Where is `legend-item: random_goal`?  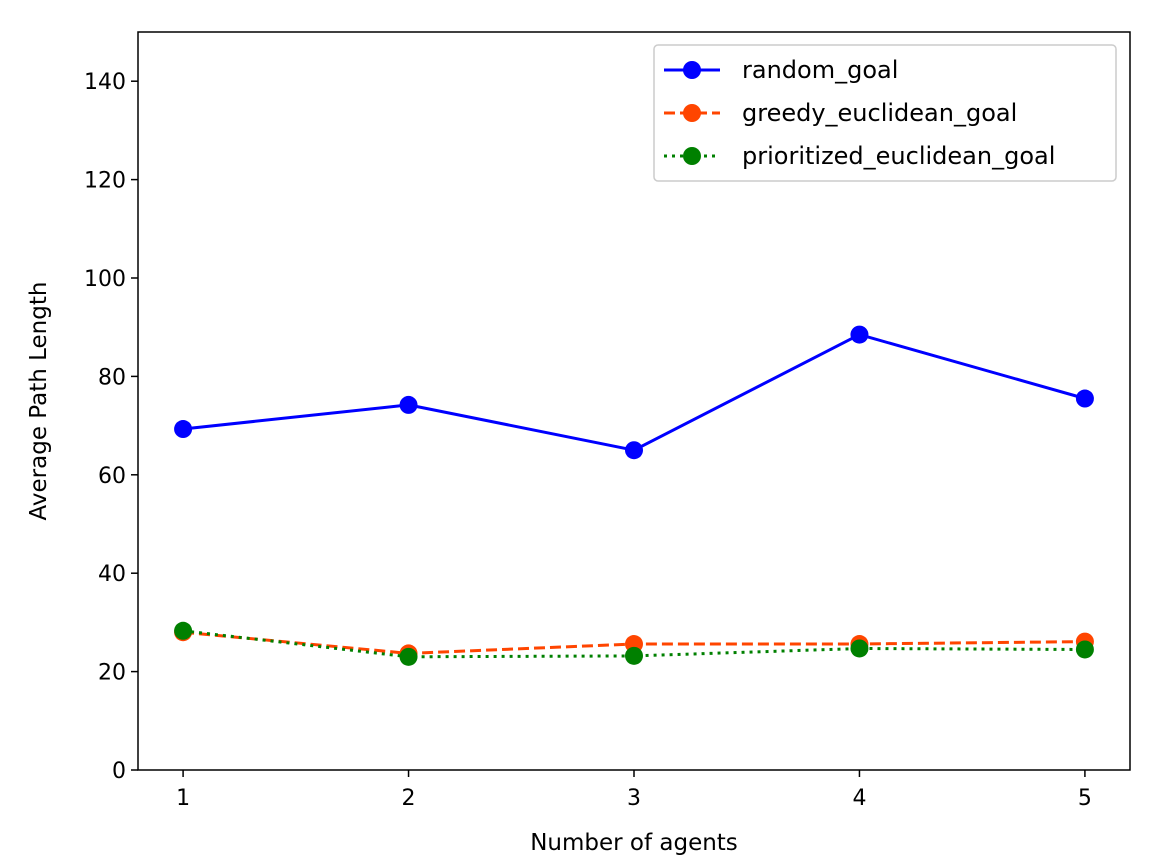 legend-item: random_goal is located at coordinates (781, 70).